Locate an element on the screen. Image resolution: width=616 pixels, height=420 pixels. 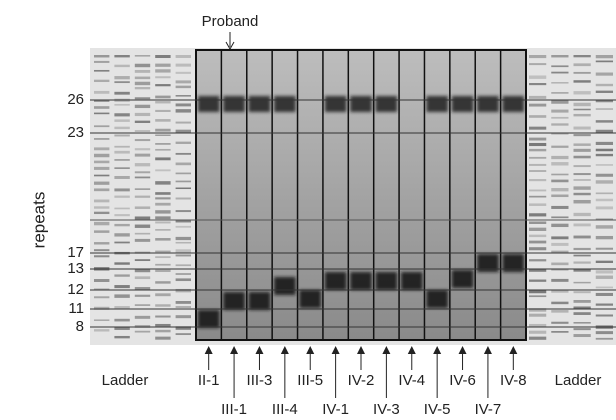
lane-label: IV-7 is located at coordinates (488, 409).